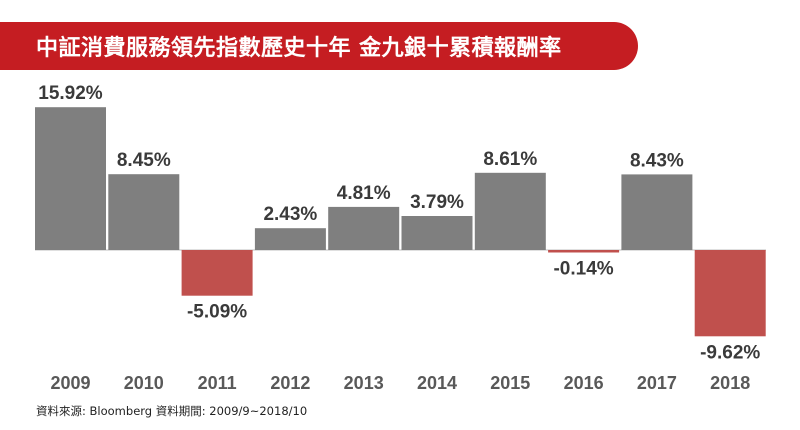  I want to click on x-tick-2018: 2018, so click(730, 383).